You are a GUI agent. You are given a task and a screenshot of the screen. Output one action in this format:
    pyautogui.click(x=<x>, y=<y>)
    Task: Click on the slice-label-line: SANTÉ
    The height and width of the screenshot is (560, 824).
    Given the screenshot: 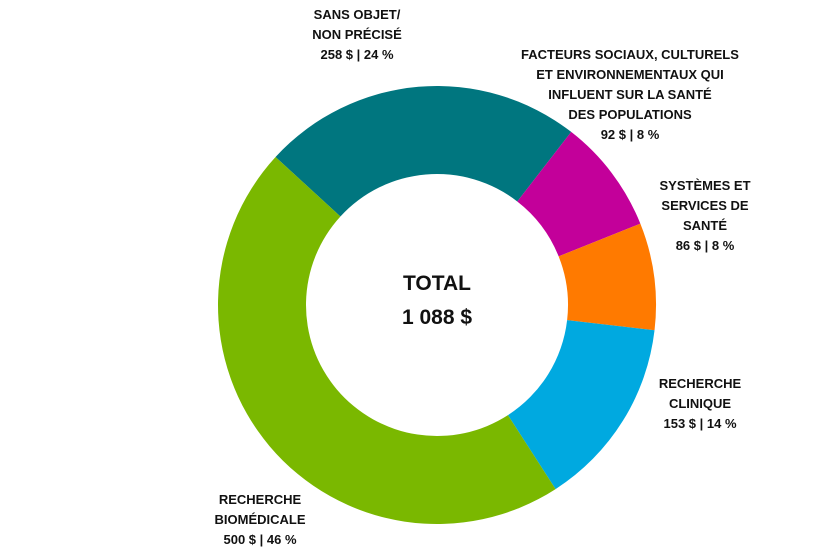 What is the action you would take?
    pyautogui.click(x=705, y=225)
    